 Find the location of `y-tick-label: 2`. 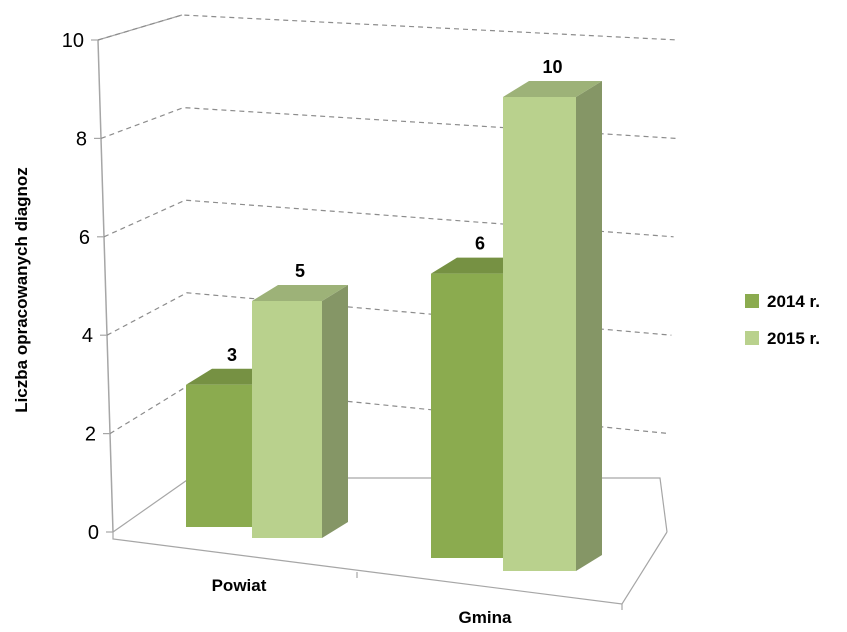

y-tick-label: 2 is located at coordinates (90, 435).